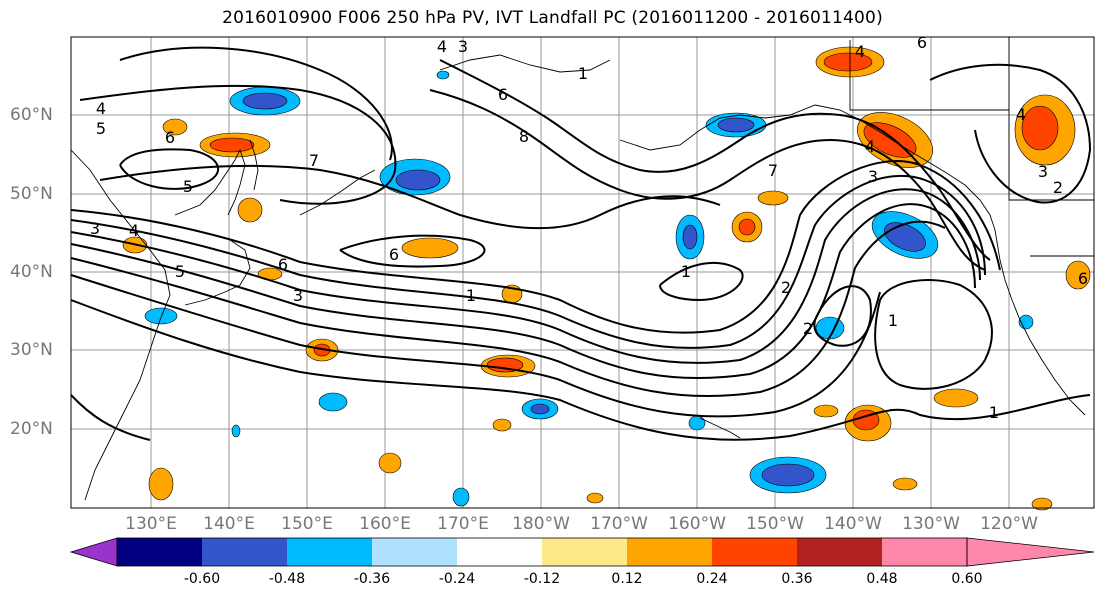 The height and width of the screenshot is (601, 1105). I want to click on lat-label: 50°N, so click(31, 194).